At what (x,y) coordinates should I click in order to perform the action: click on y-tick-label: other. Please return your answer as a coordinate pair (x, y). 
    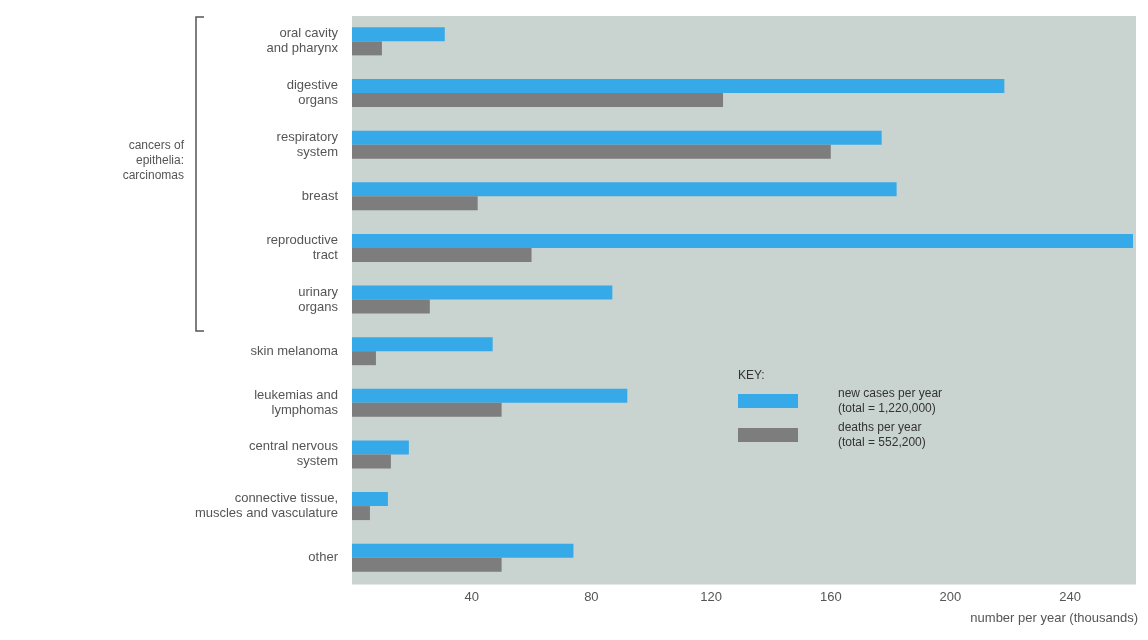
    Looking at the image, I should click on (323, 557).